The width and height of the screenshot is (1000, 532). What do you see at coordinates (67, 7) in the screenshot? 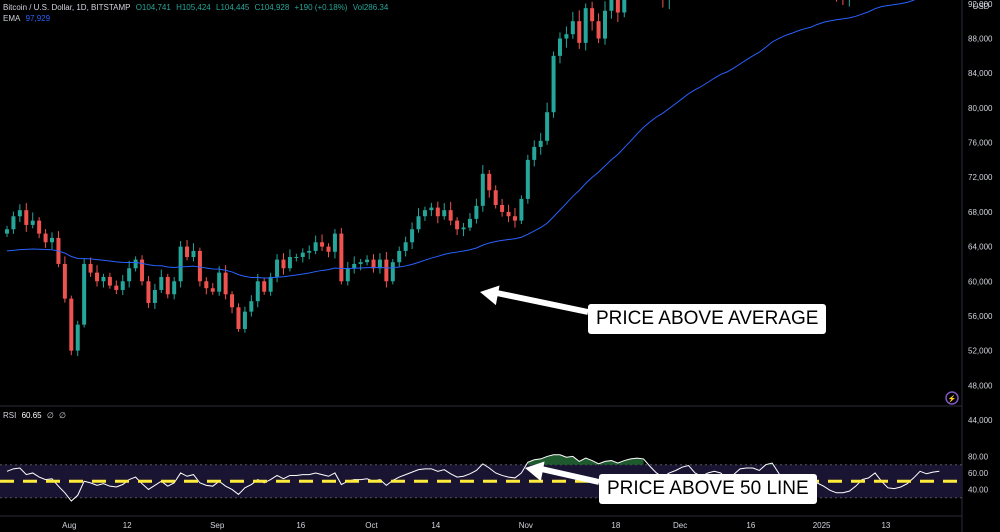
I see `symbol-title: Bitcoin / U.S. Dollar, 1D, BITSTAMP` at bounding box center [67, 7].